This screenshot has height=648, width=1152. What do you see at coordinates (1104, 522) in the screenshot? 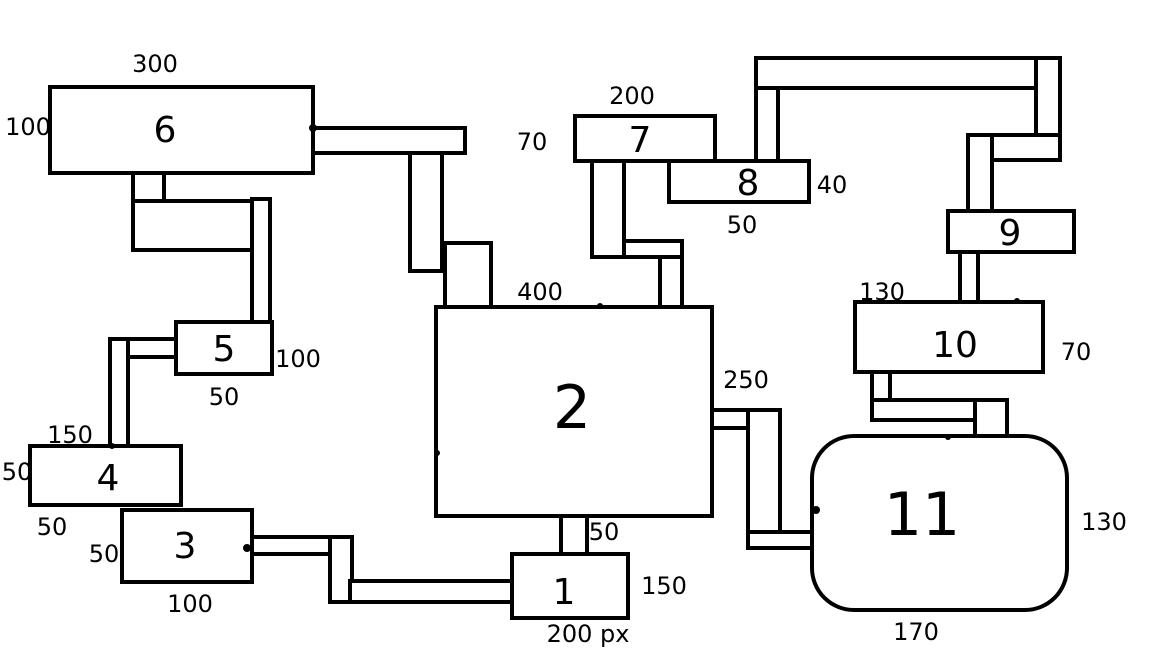
I see `dim-b11-height: 130` at bounding box center [1104, 522].